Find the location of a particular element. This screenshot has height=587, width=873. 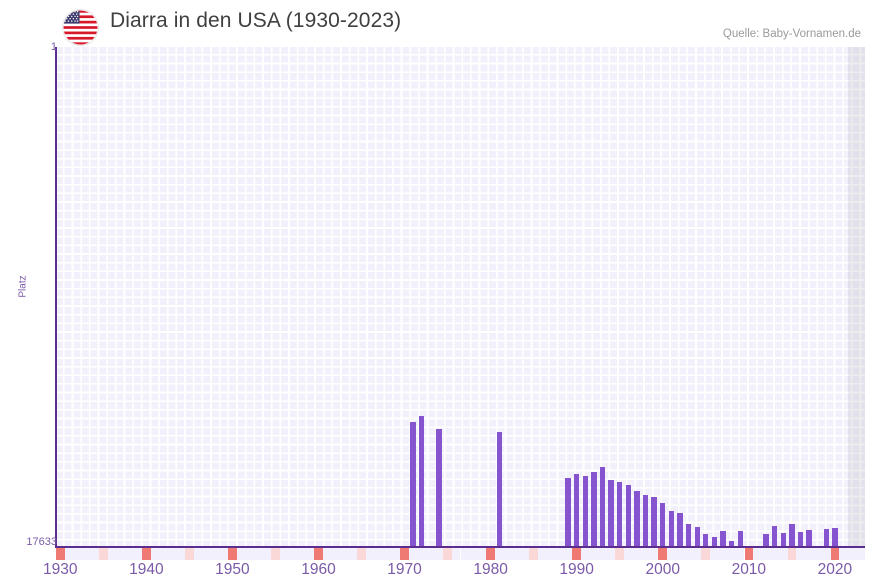

x-axis-tick-label: 1960 is located at coordinates (318, 569).